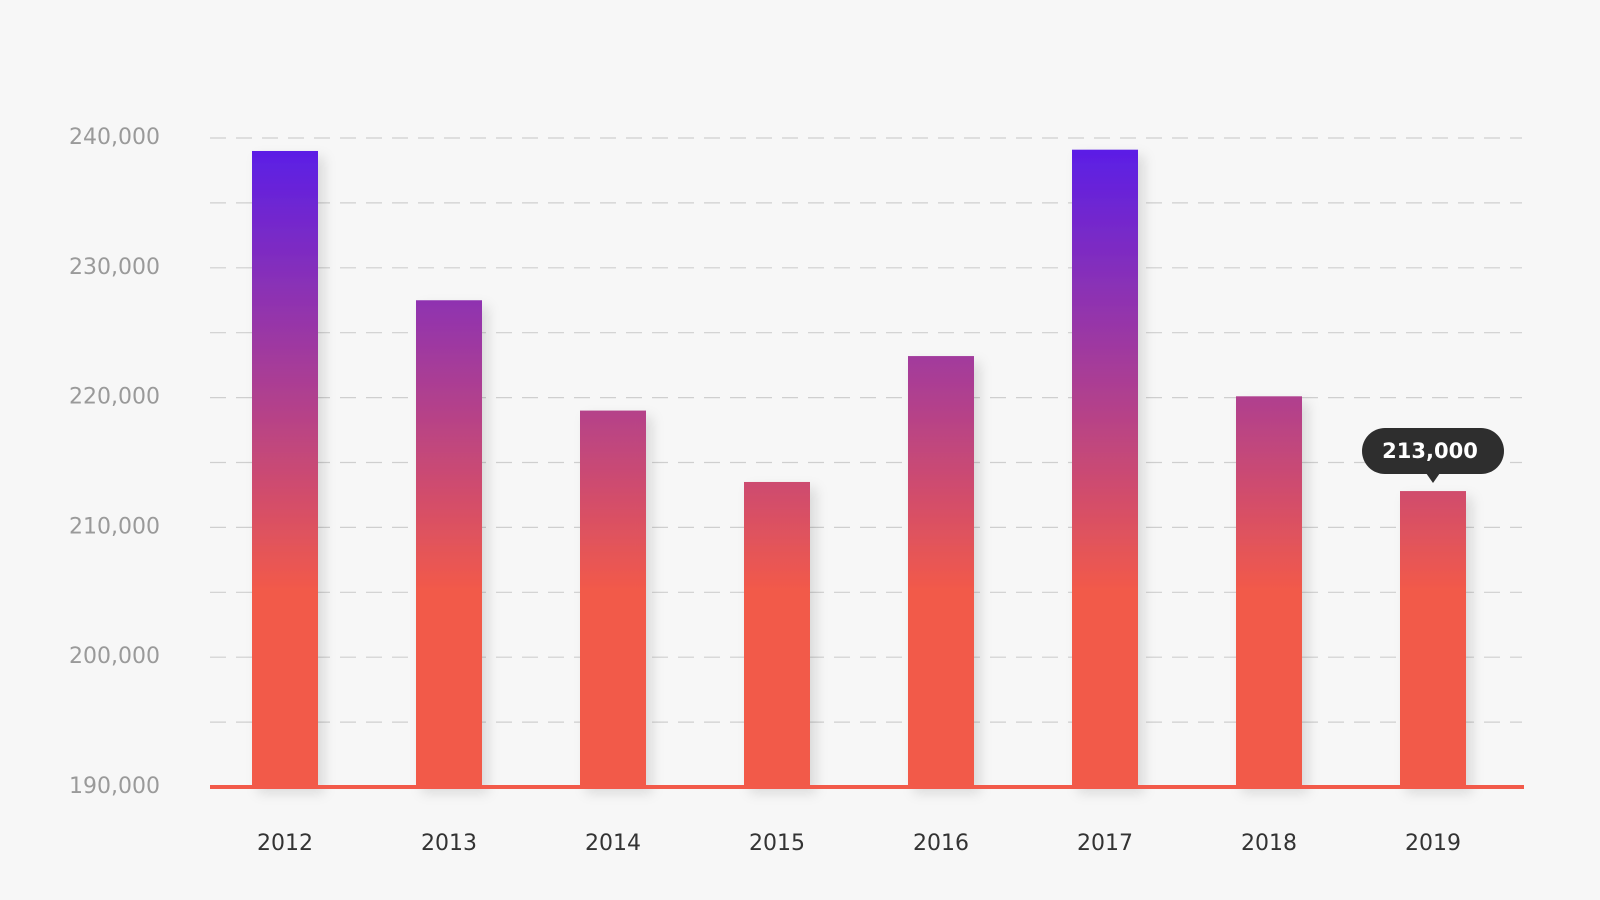 This screenshot has height=900, width=1600. Describe the element at coordinates (114, 786) in the screenshot. I see `y-tick-label: 190,000` at that location.